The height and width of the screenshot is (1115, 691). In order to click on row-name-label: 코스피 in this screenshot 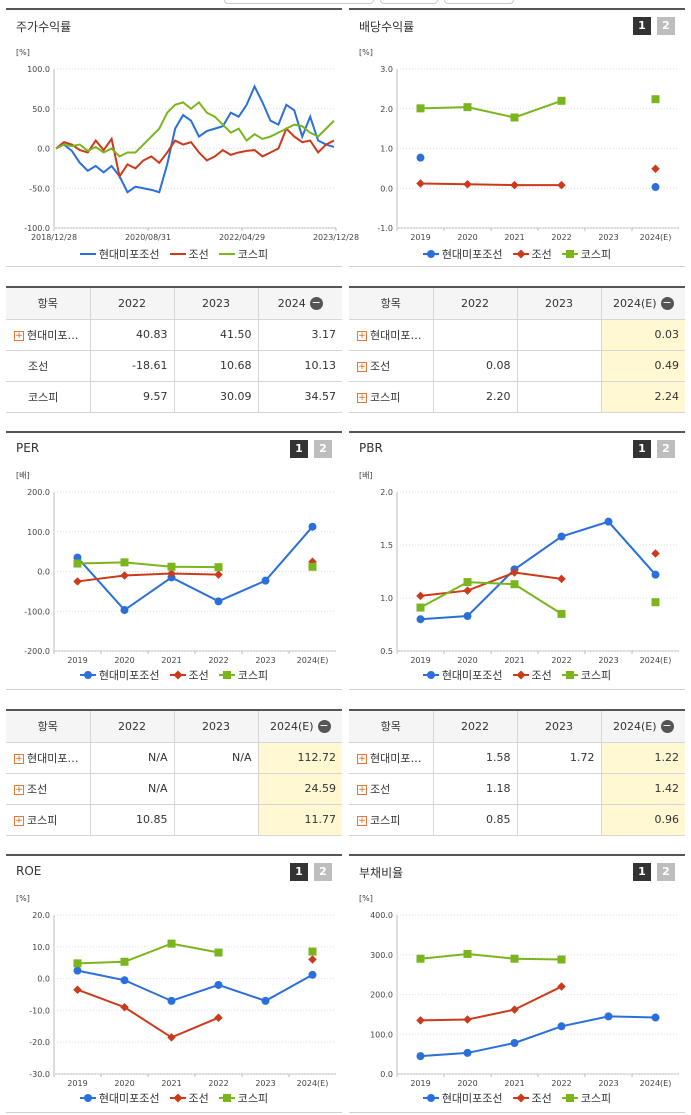, I will do `click(42, 820)`.